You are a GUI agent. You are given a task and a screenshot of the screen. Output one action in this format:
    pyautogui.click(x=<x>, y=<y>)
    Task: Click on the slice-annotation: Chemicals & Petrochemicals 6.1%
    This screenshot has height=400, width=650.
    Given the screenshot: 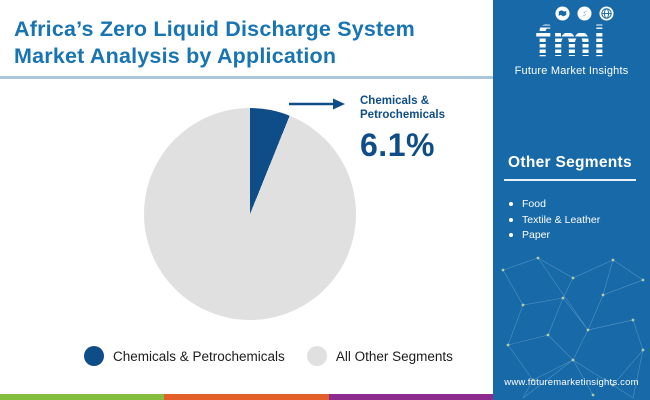 What is the action you would take?
    pyautogui.click(x=425, y=129)
    